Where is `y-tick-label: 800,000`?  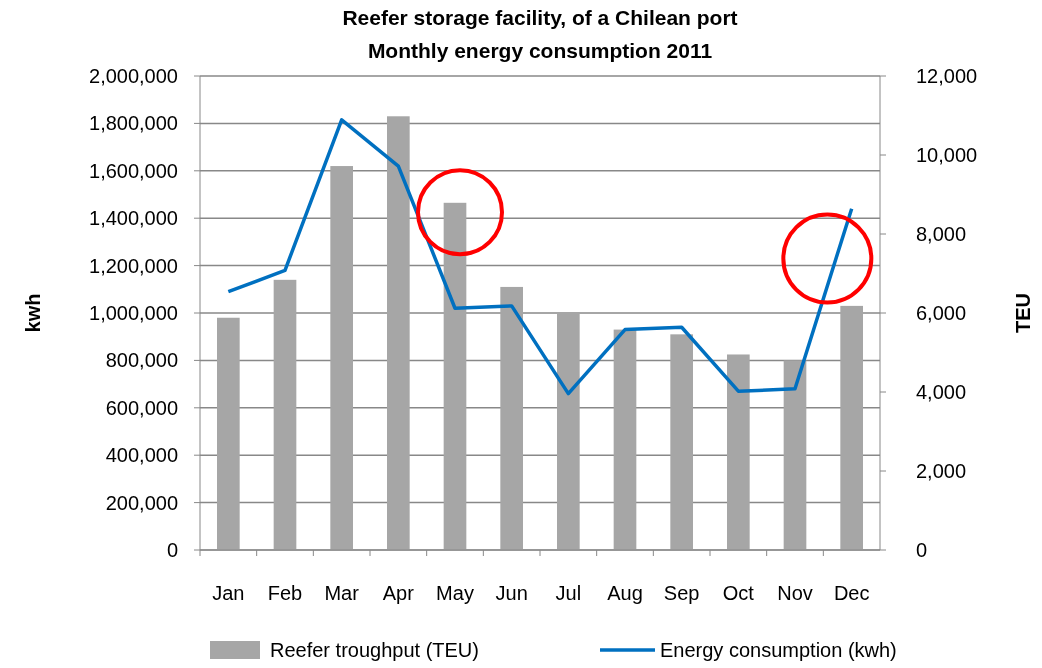 y-tick-label: 800,000 is located at coordinates (141, 360).